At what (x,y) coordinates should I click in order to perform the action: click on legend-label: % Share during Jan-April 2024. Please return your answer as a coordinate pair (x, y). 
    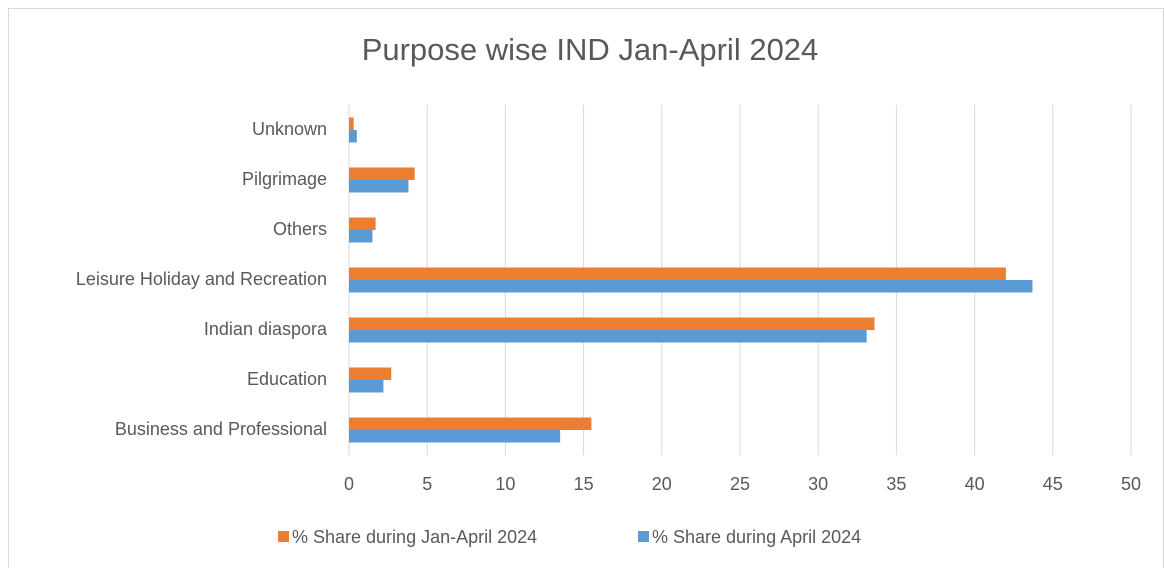
    Looking at the image, I should click on (414, 537).